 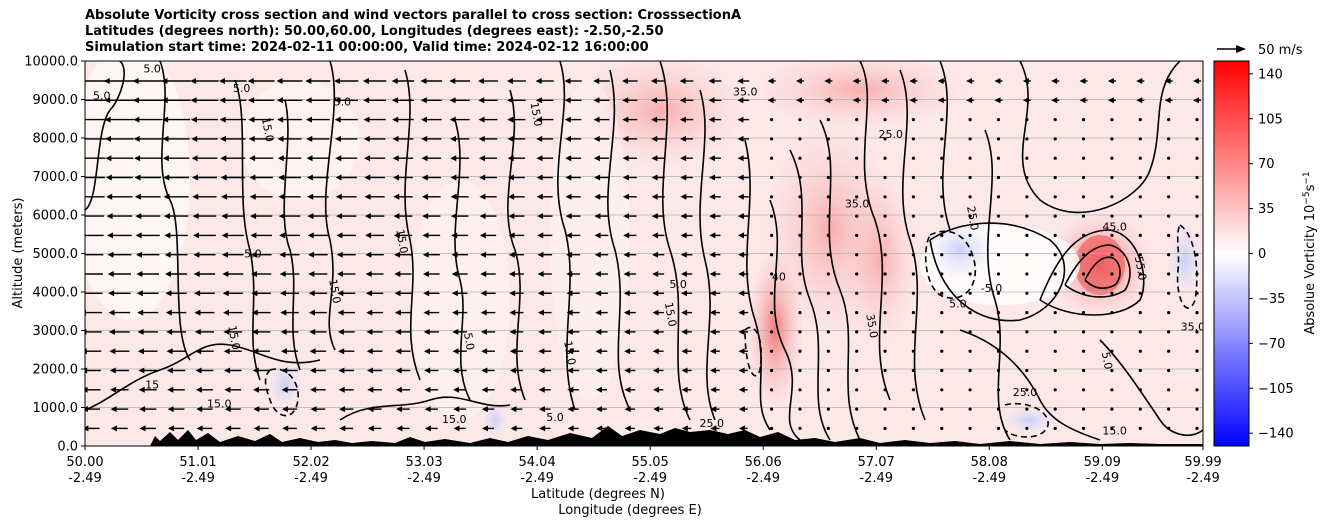 I want to click on x-tick-label-lat: 50.00, so click(x=84, y=462).